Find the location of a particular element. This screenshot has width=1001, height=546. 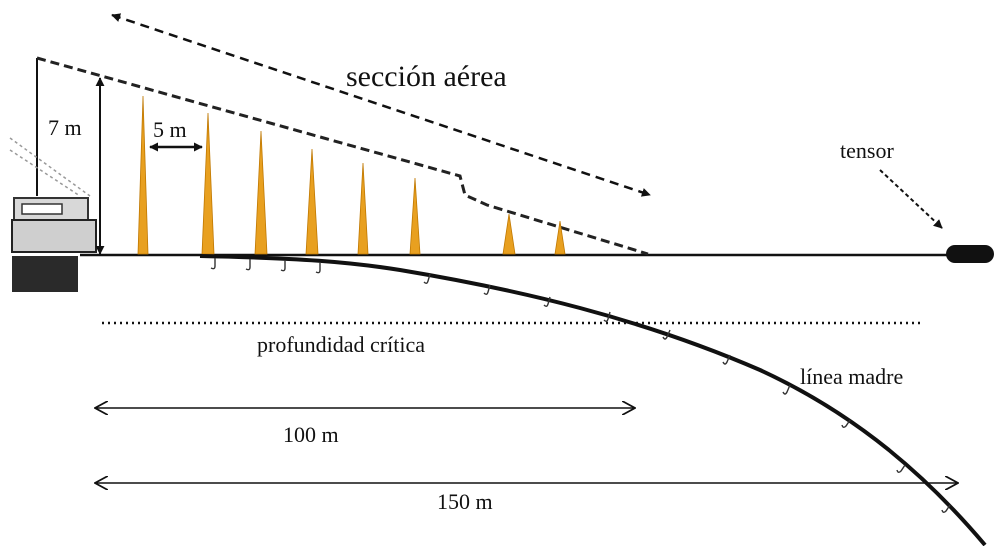

distance-150-label: 150 m is located at coordinates (465, 501).